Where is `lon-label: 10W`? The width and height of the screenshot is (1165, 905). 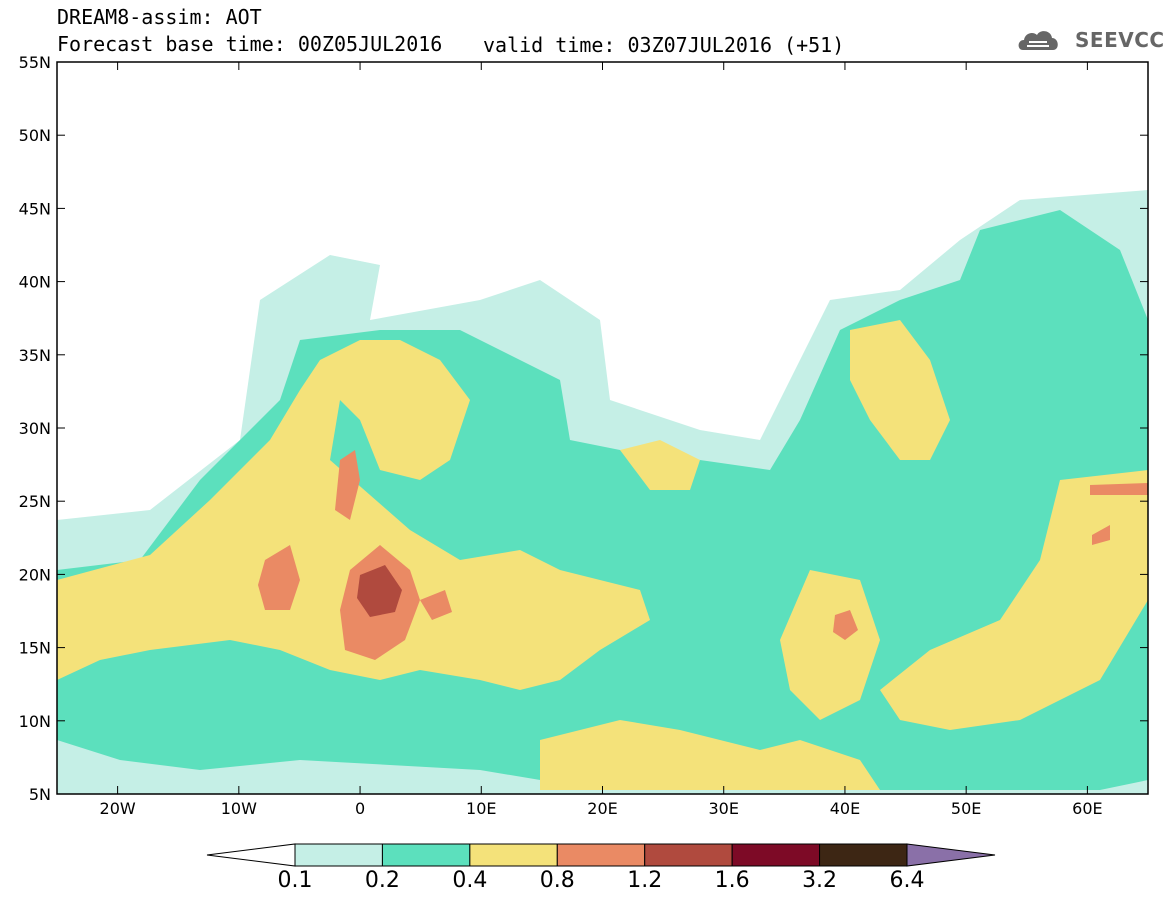 lon-label: 10W is located at coordinates (239, 808).